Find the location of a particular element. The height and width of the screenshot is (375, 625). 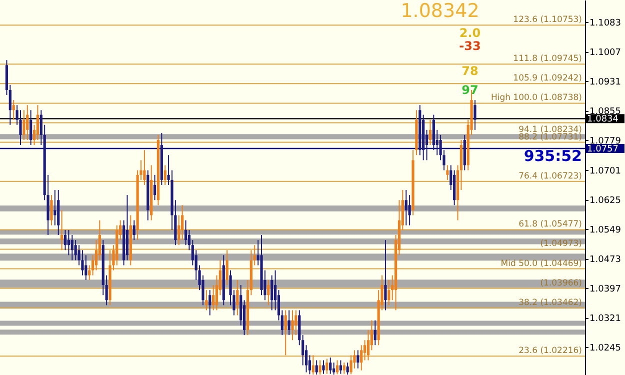

y-tick-label: 1.0549 is located at coordinates (606, 231).